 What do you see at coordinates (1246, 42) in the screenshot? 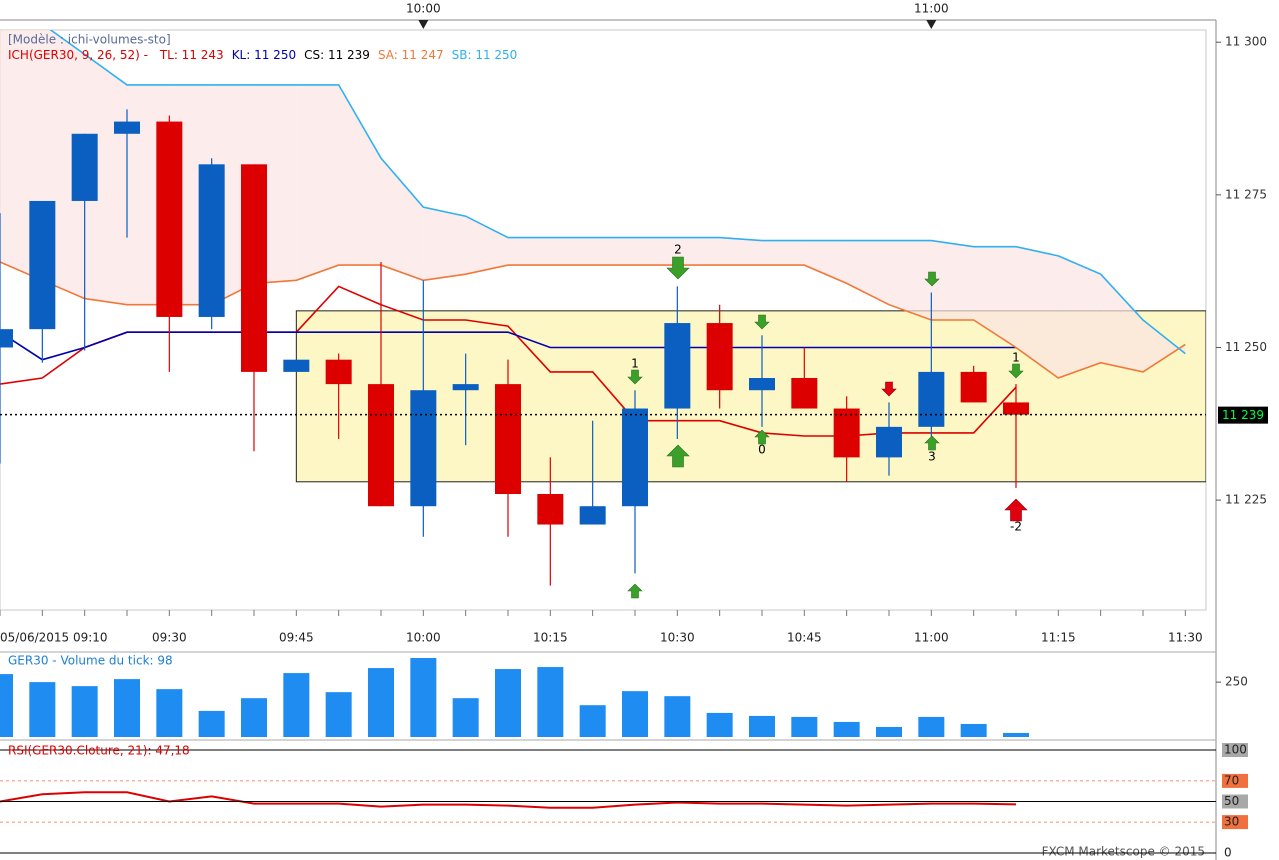
I see `y-tick-label: 11 300` at bounding box center [1246, 42].